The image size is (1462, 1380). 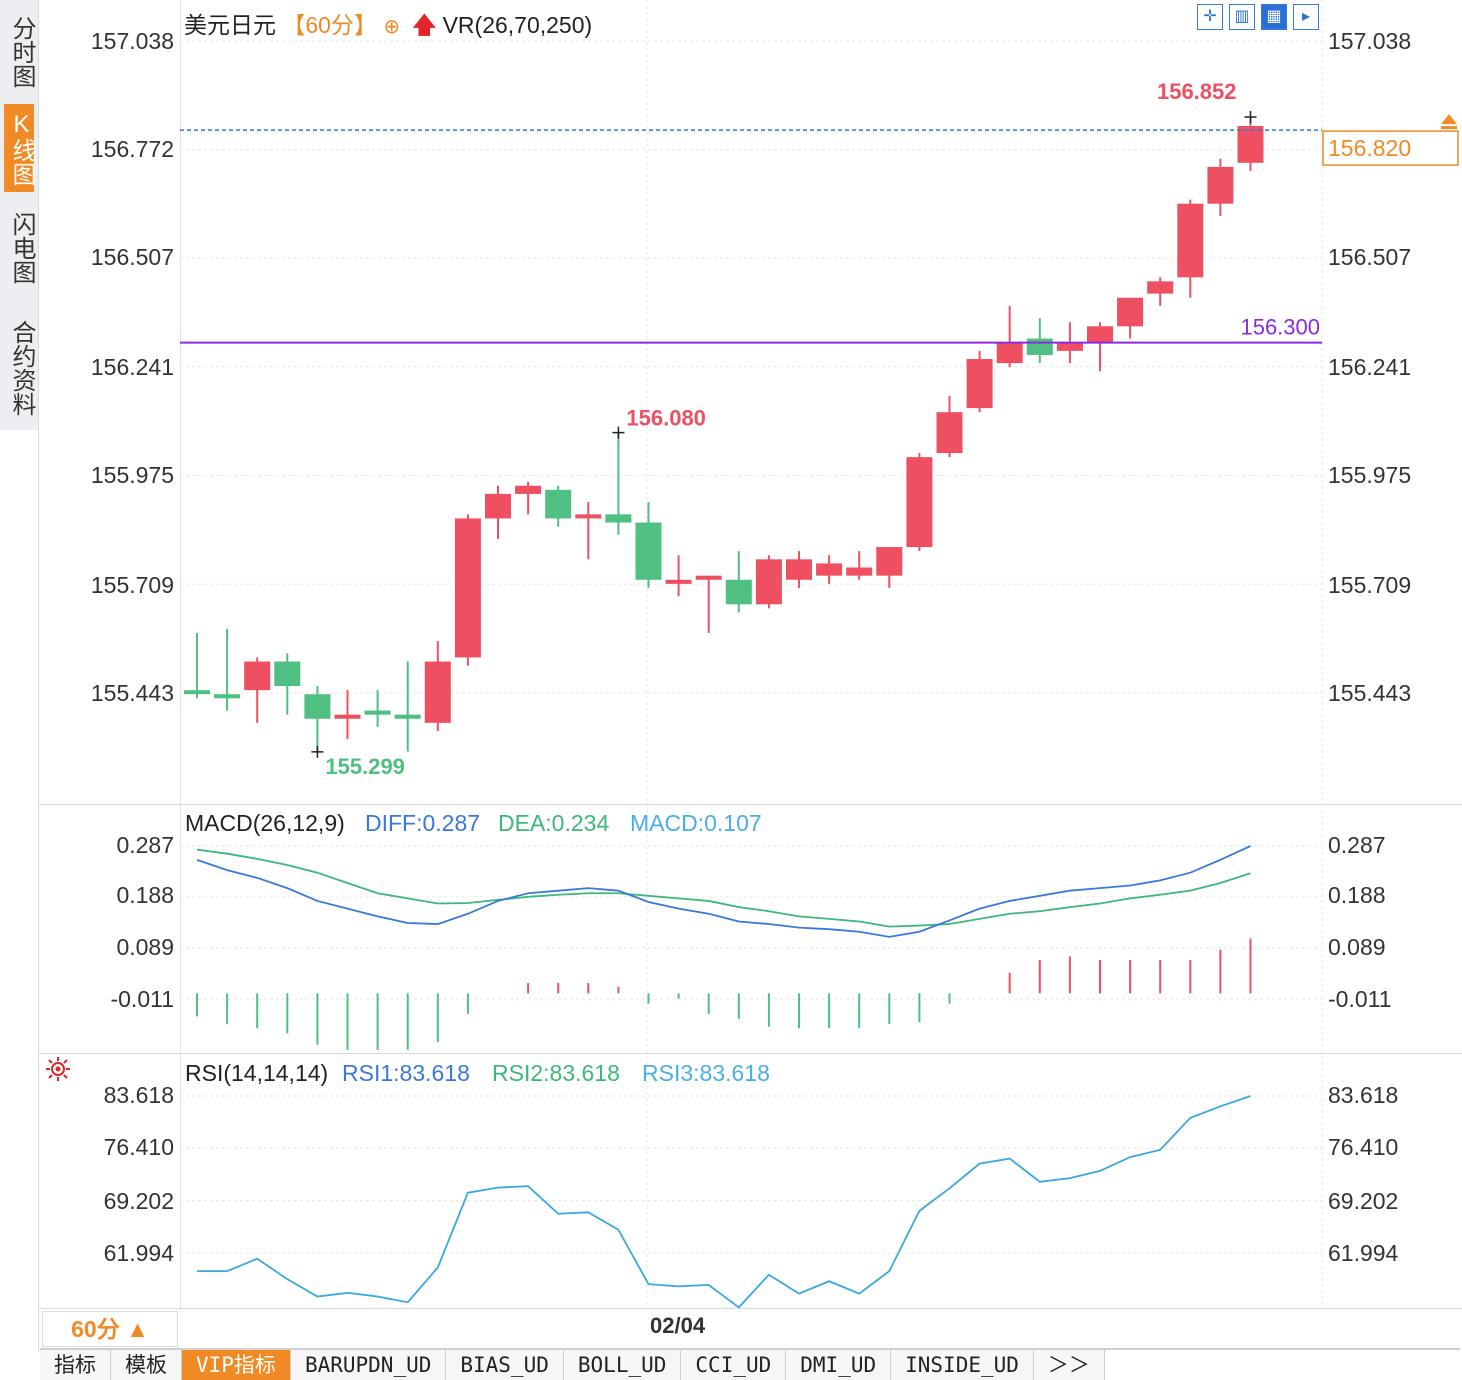 I want to click on rsi3-value: RSI3:83.618, so click(x=706, y=1073).